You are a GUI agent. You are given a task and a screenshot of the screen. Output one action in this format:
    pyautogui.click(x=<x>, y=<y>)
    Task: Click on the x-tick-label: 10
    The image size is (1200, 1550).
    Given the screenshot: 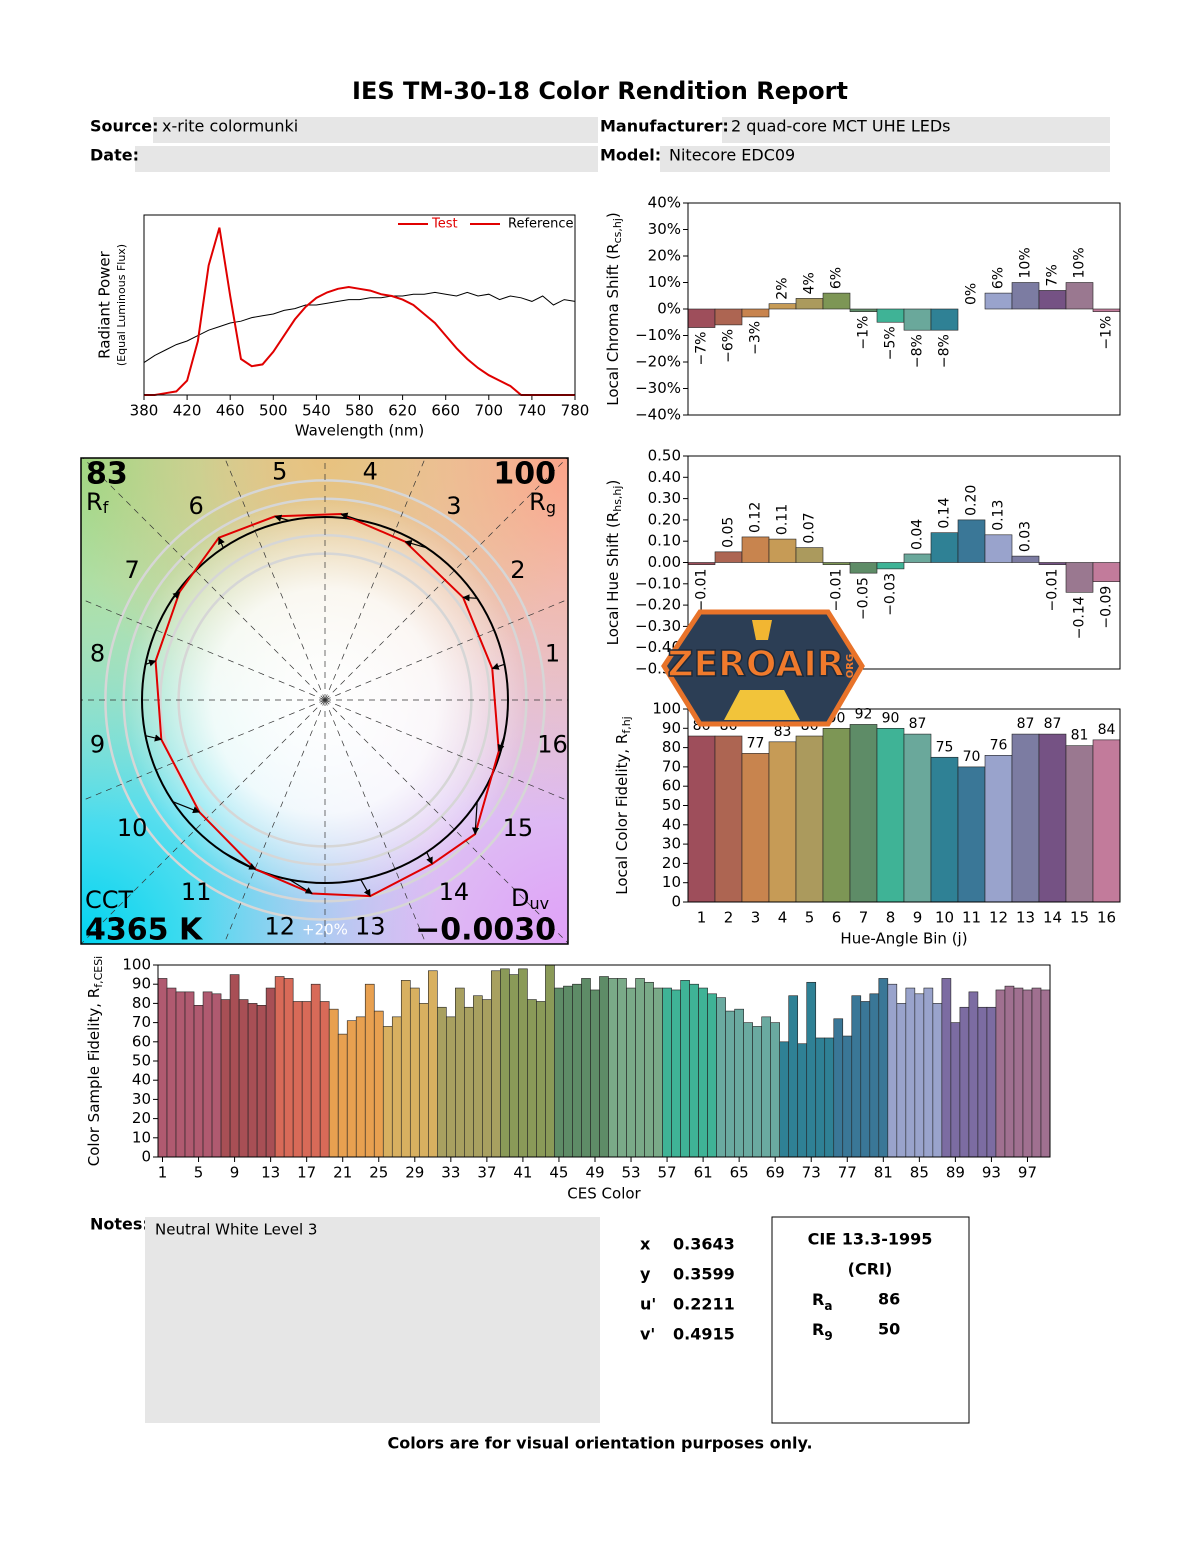 What is the action you would take?
    pyautogui.click(x=944, y=918)
    